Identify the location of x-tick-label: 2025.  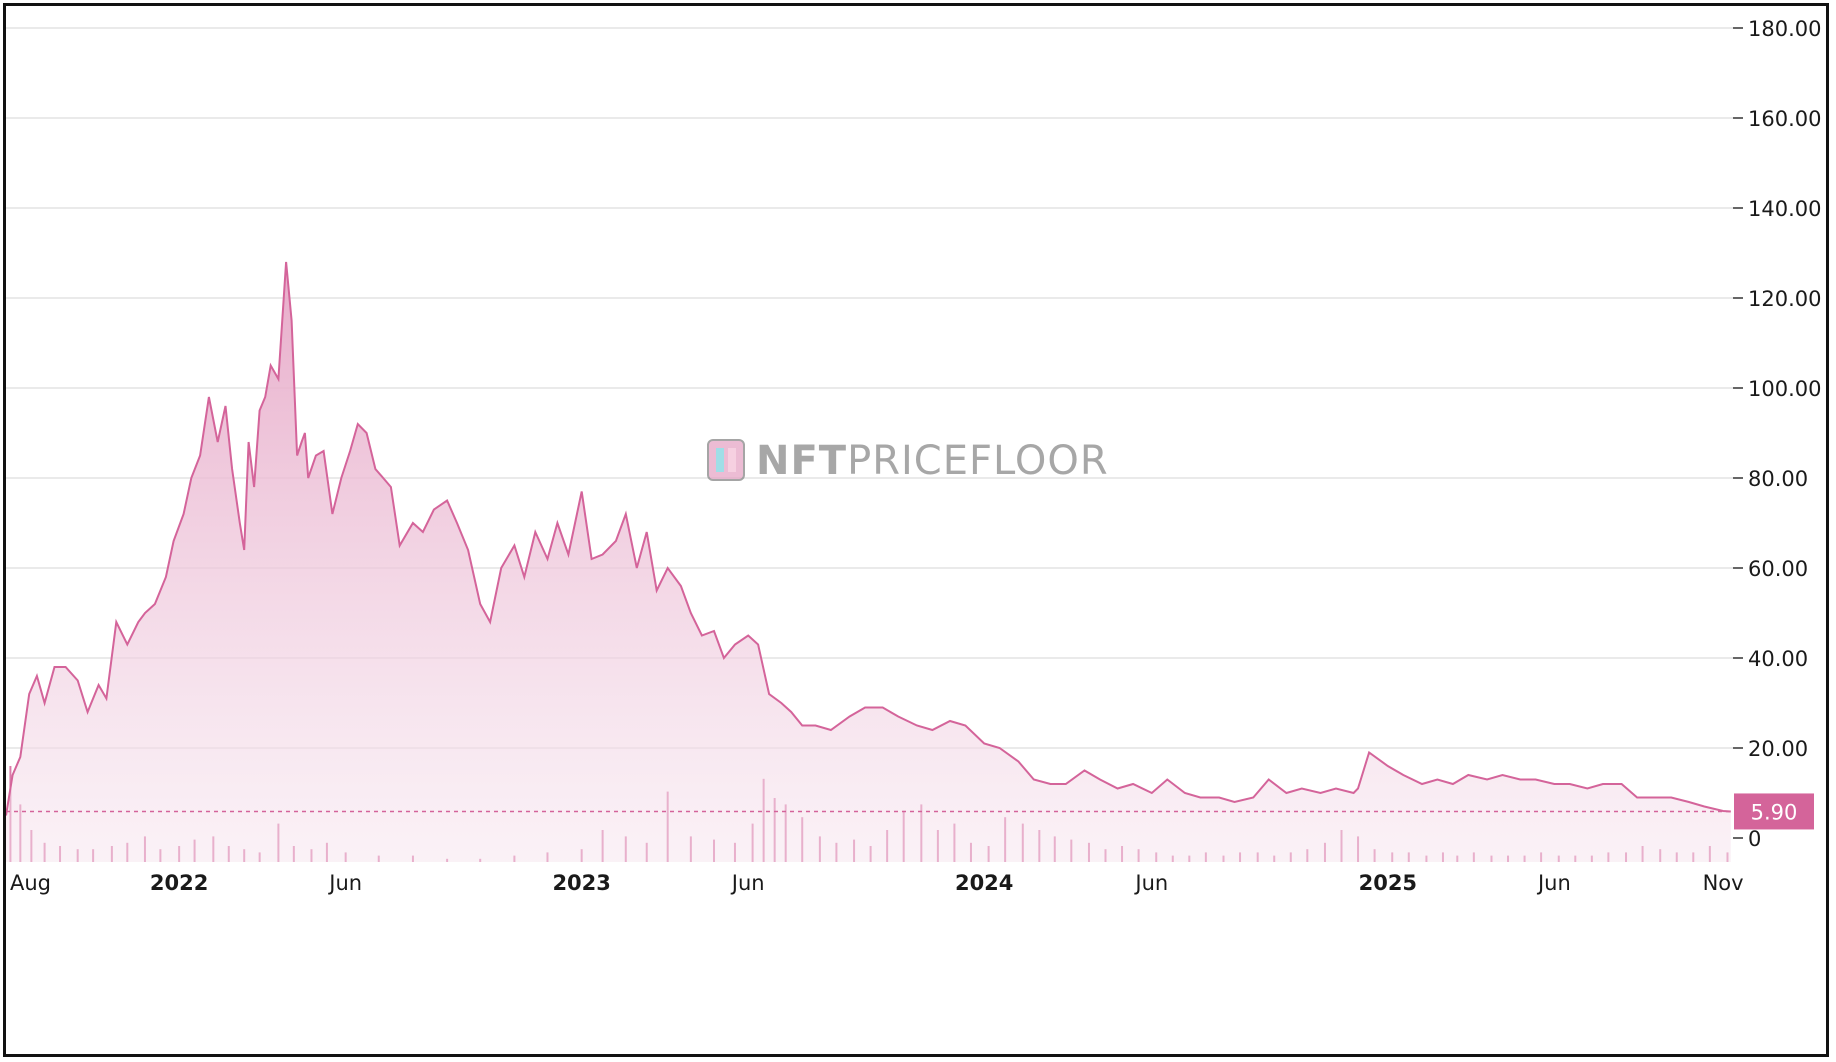
(1388, 883).